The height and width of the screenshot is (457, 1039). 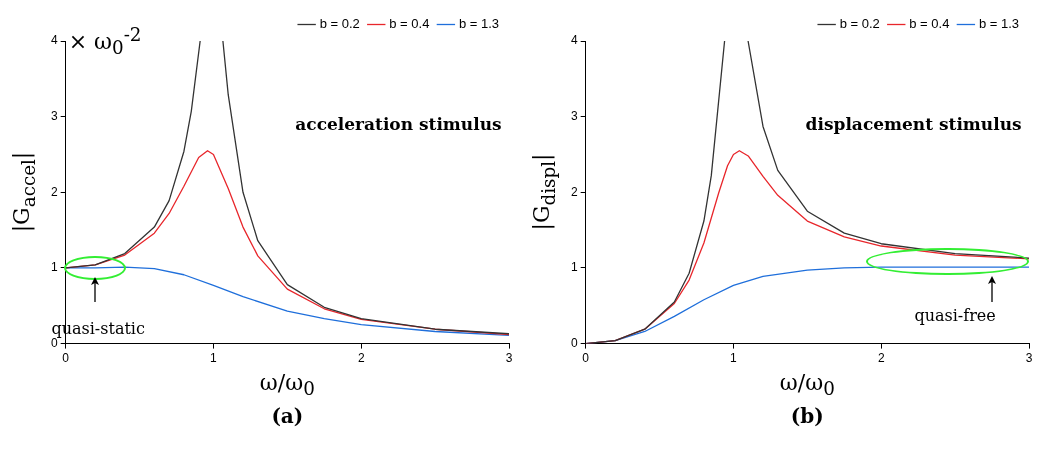 What do you see at coordinates (955, 315) in the screenshot?
I see `annotation: quasi-free` at bounding box center [955, 315].